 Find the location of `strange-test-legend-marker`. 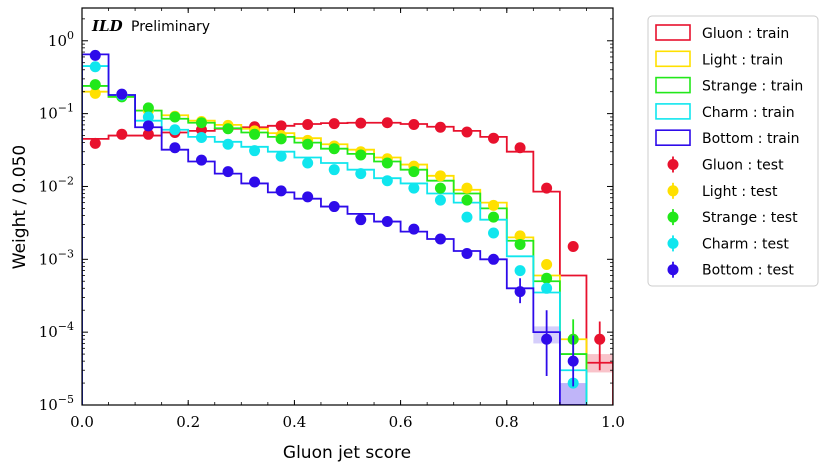

strange-test-legend-marker is located at coordinates (673, 217).